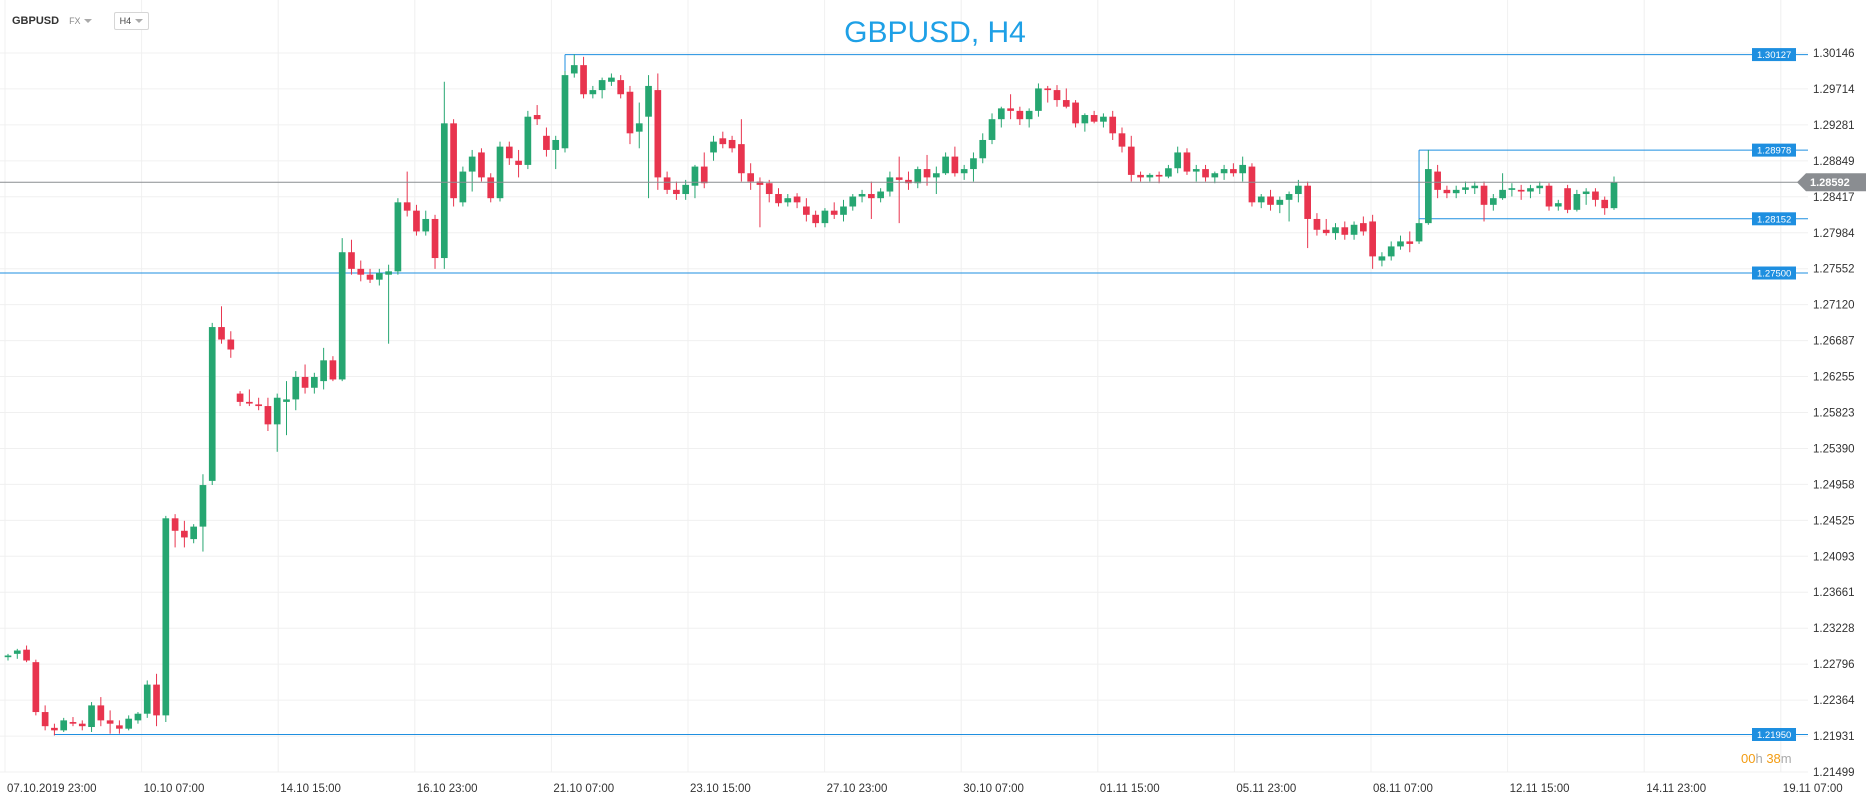  I want to click on x-tick-label: 10.10 07:00, so click(174, 789).